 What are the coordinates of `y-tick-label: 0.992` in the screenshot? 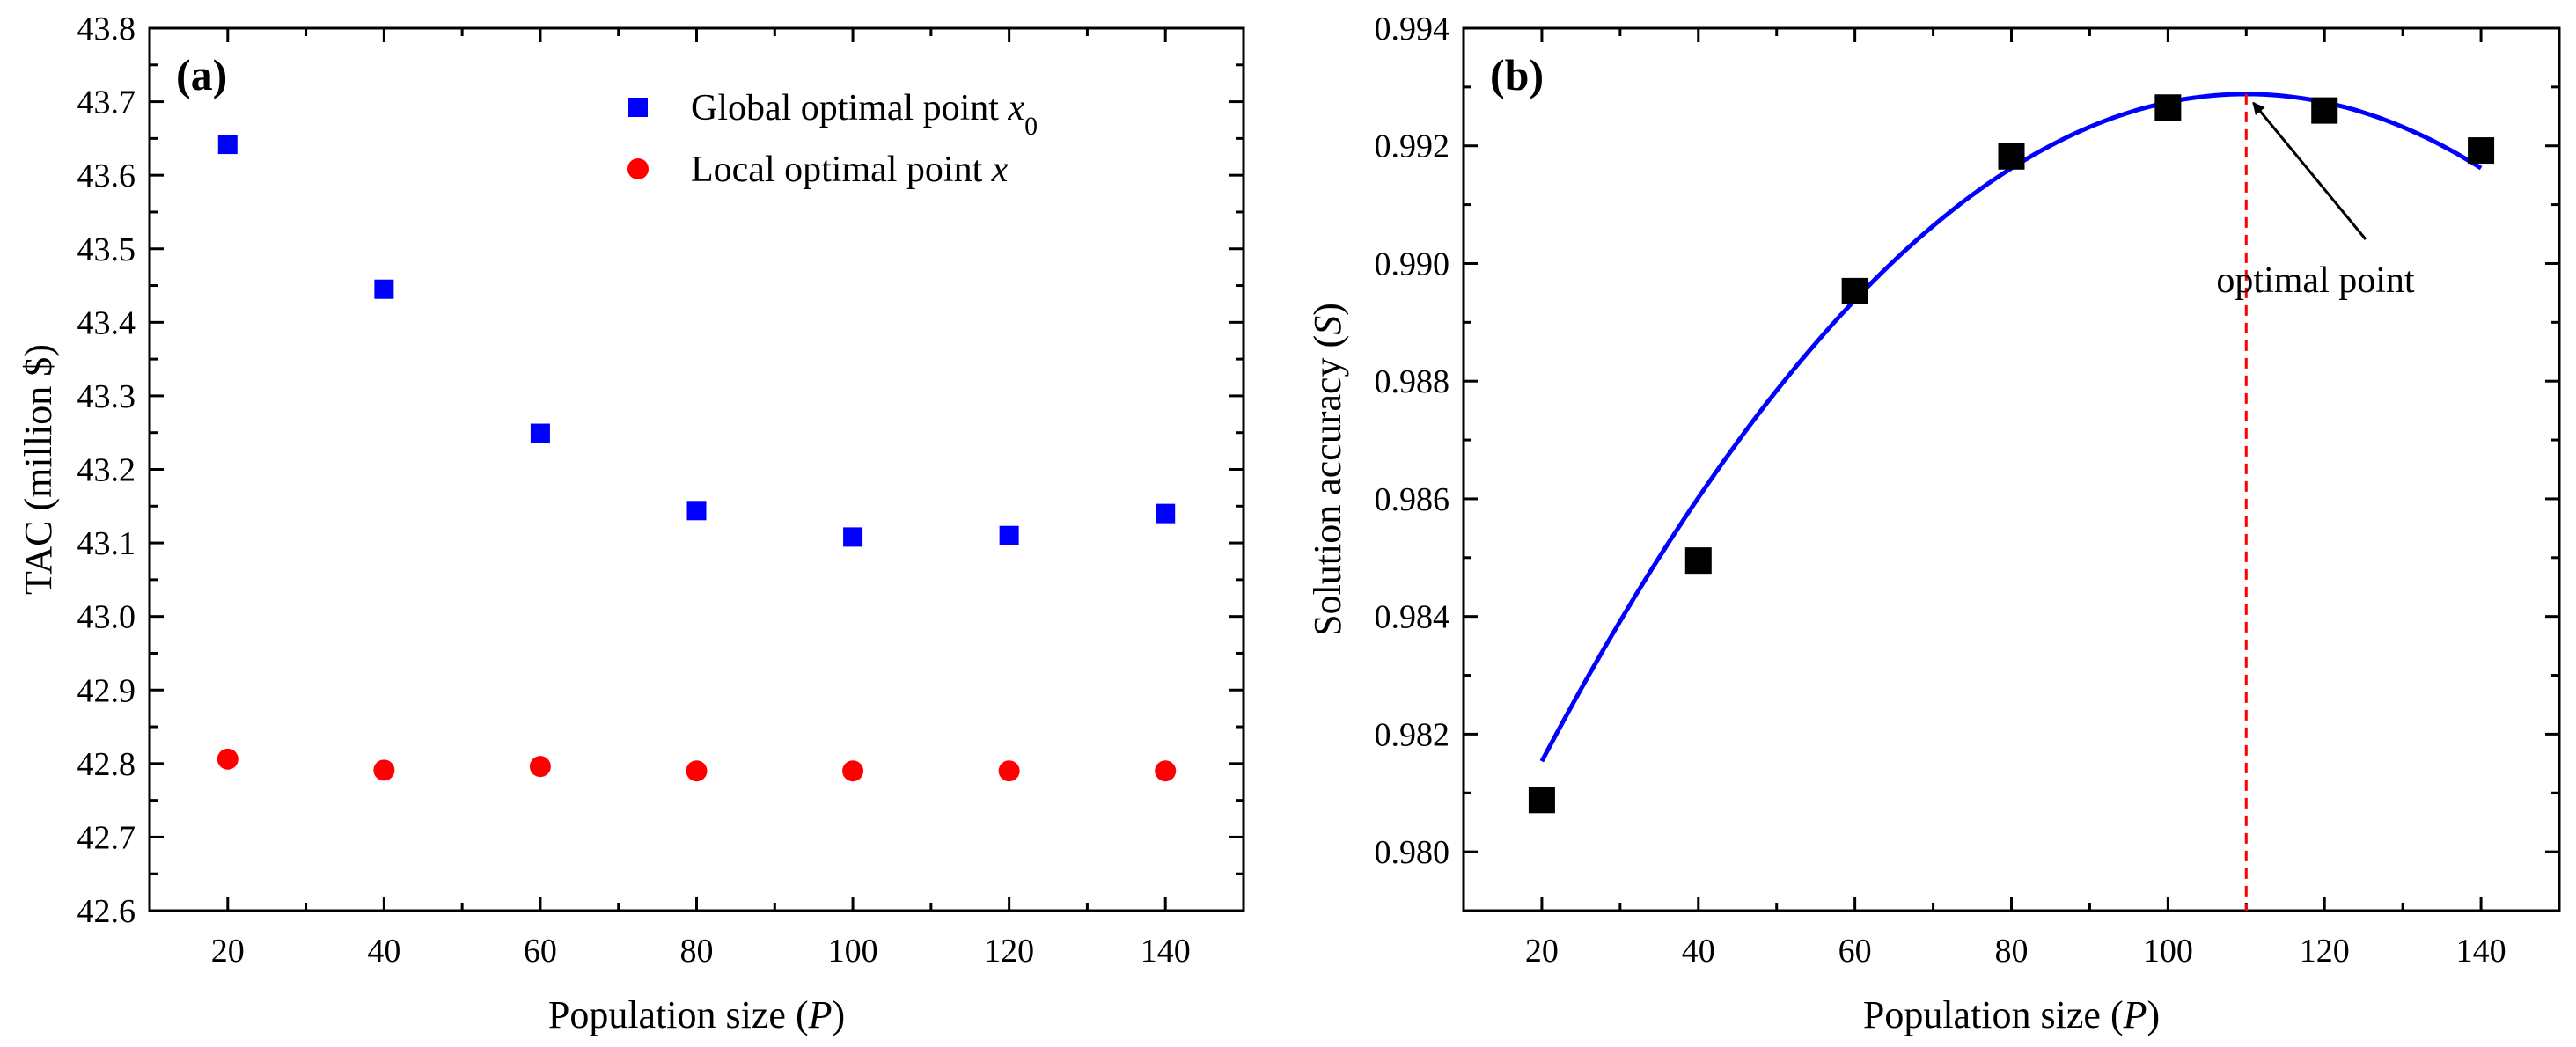 It's located at (1412, 146).